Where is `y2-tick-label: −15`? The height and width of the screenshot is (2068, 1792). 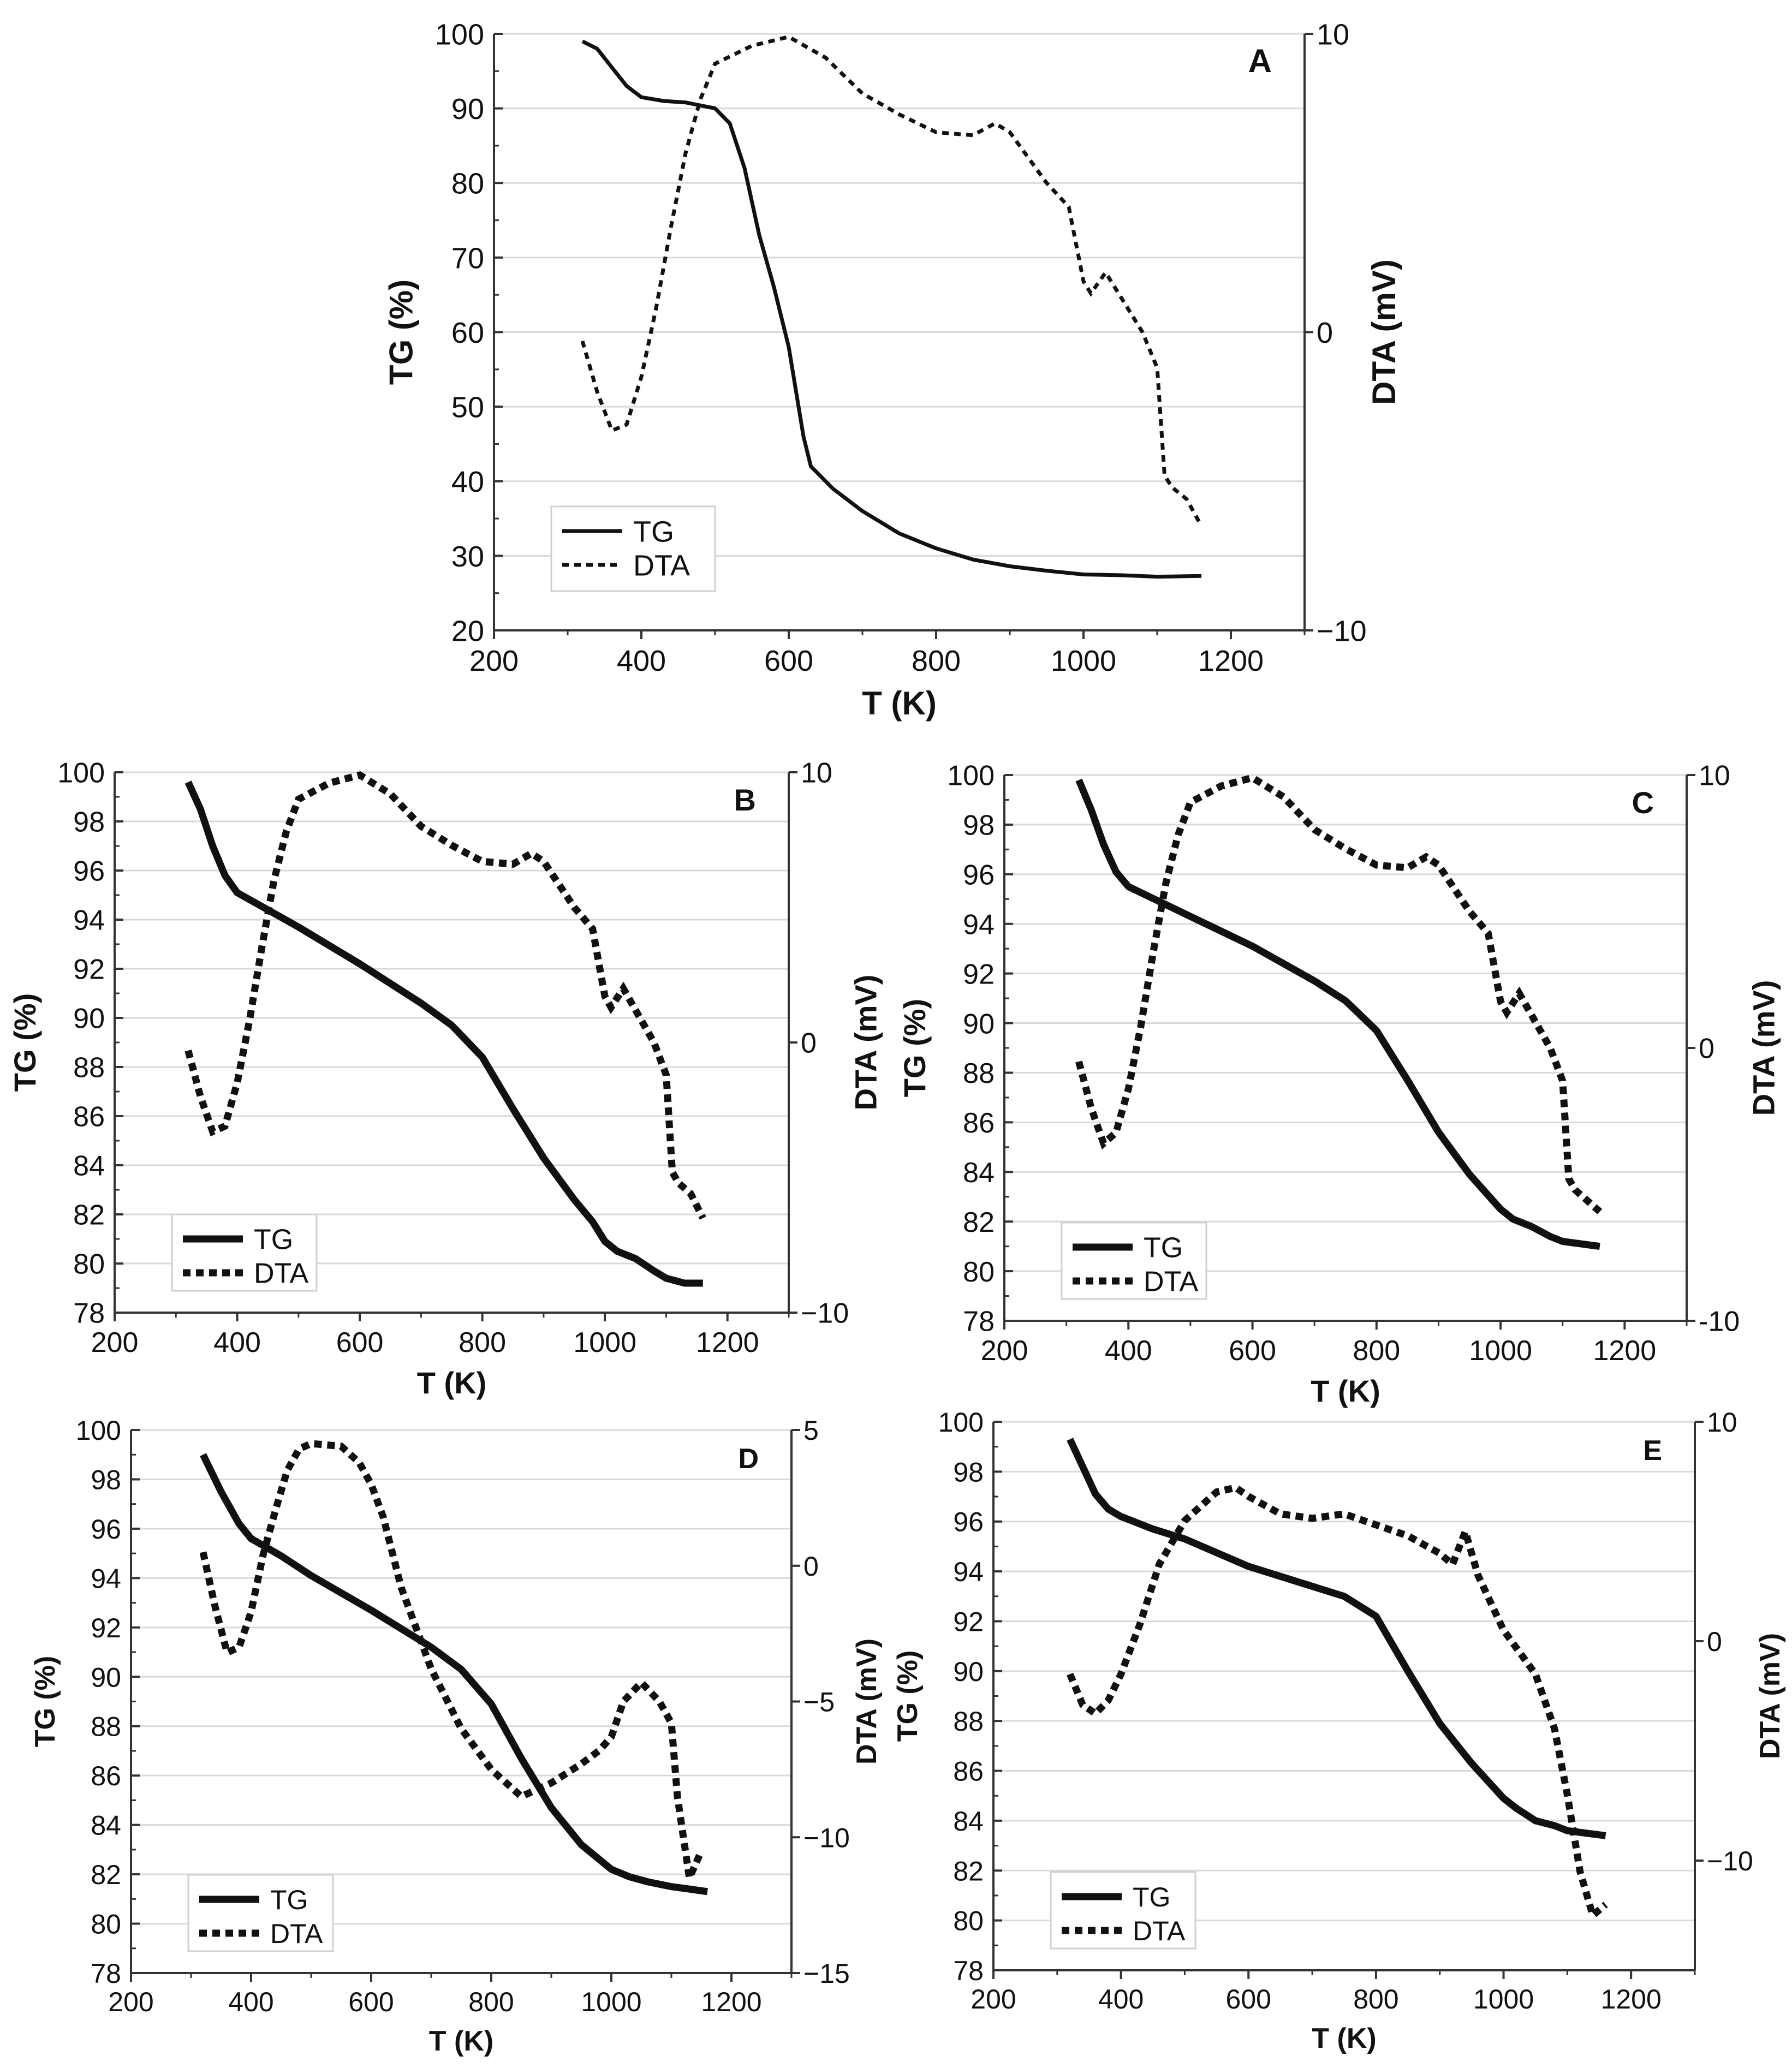
y2-tick-label: −15 is located at coordinates (826, 1974).